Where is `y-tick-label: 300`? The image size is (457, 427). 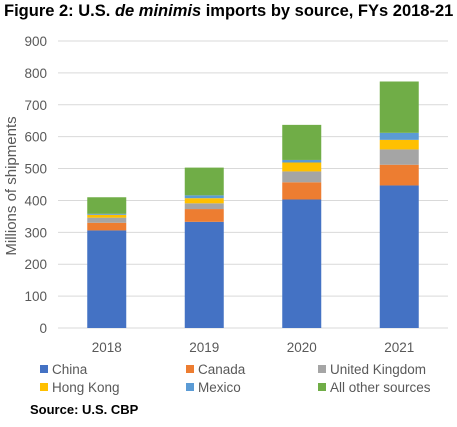 y-tick-label: 300 is located at coordinates (35, 232).